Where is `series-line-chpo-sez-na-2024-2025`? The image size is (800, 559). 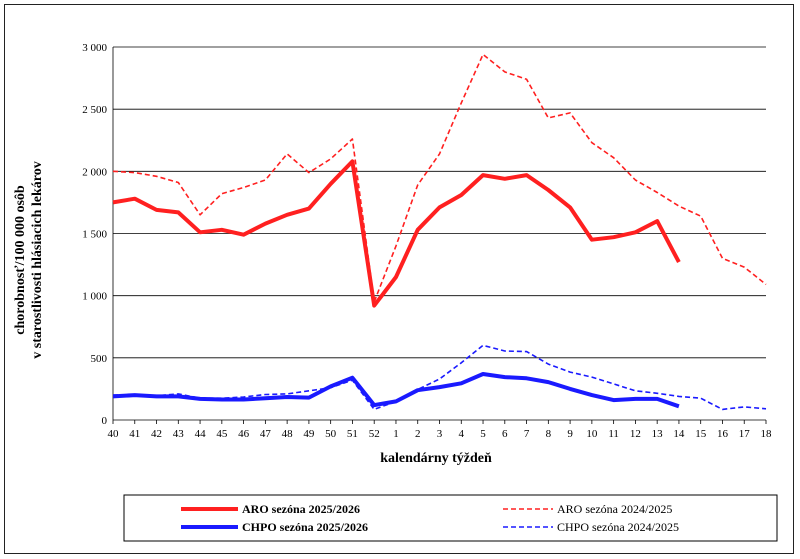
series-line-chpo-sez-na-2024-2025 is located at coordinates (439, 377).